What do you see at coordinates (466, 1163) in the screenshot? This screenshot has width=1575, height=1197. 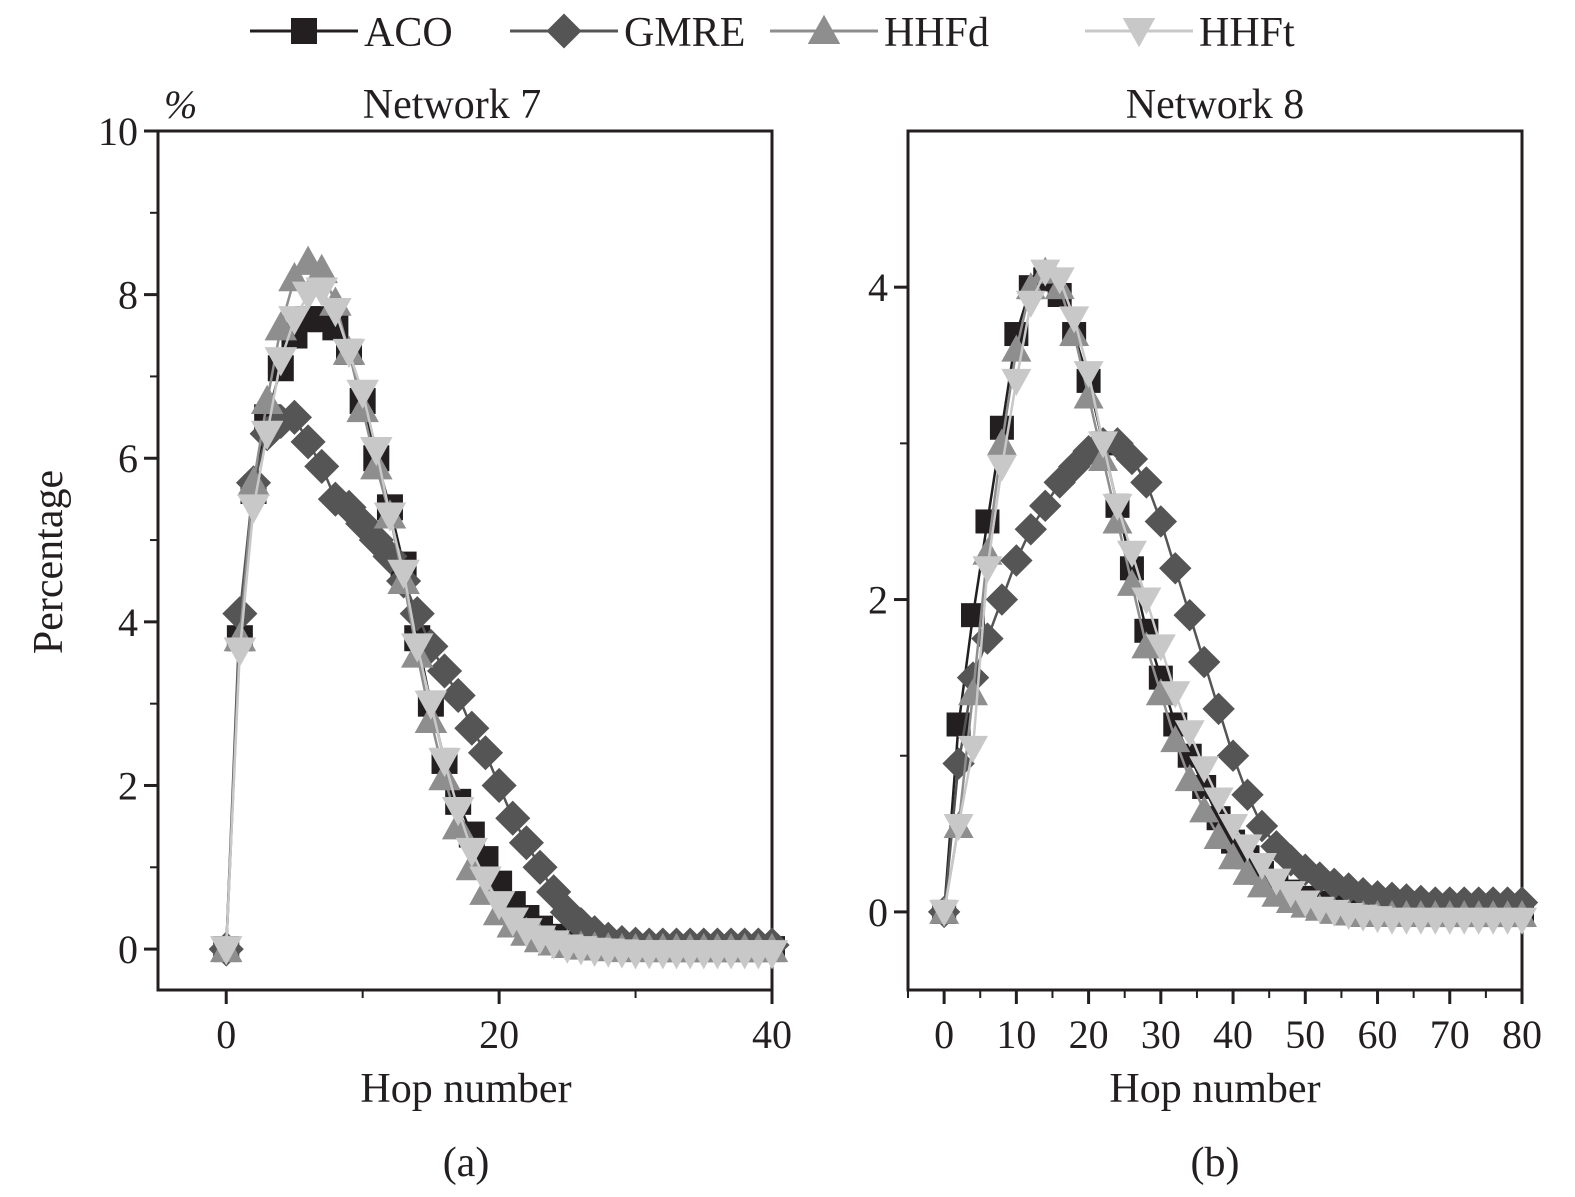 I see `panel-a-label: (a)` at bounding box center [466, 1163].